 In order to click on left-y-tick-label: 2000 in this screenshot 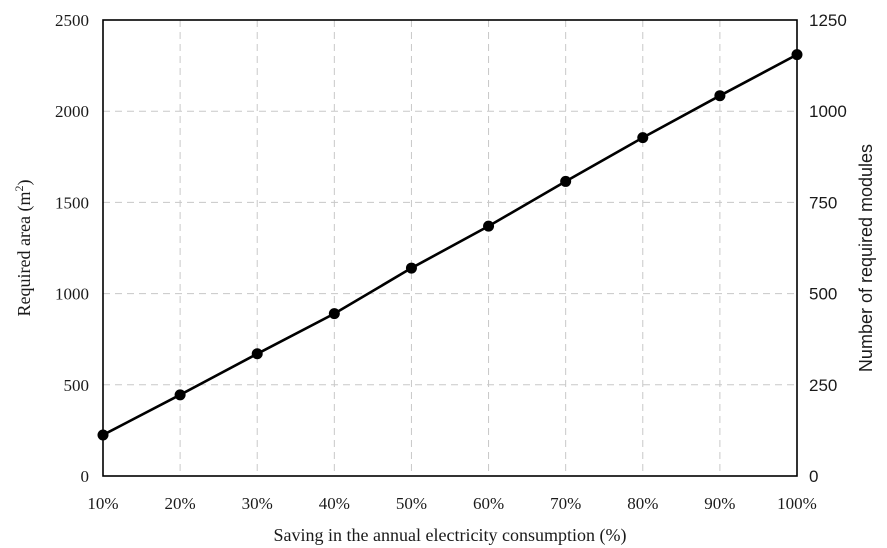, I will do `click(72, 111)`.